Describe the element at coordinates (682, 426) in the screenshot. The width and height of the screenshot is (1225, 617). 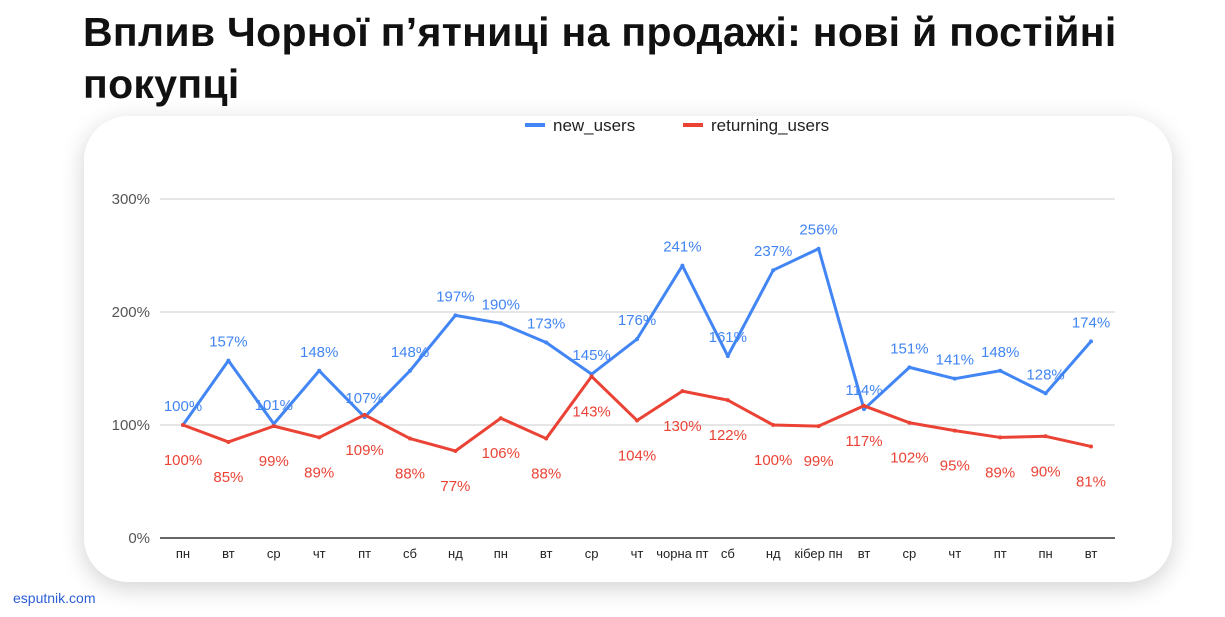
I see `data-label-returning_users: 130%` at that location.